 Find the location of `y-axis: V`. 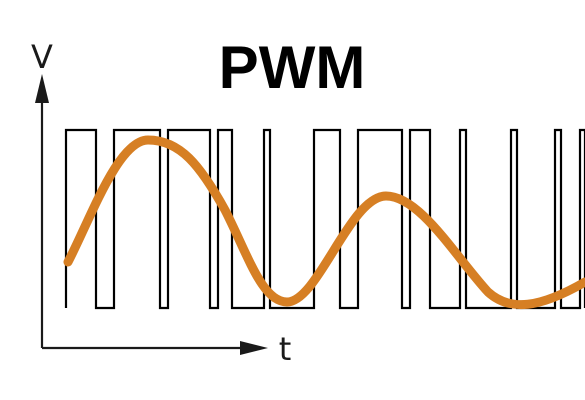

y-axis: V is located at coordinates (42, 193).